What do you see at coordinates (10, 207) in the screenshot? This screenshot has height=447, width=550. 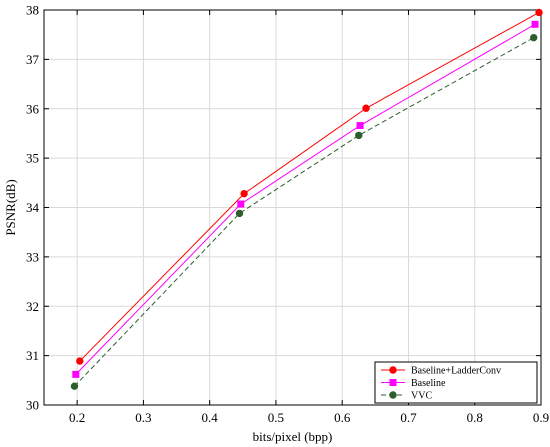 I see `y-axis-label: PSNR(dB)` at bounding box center [10, 207].